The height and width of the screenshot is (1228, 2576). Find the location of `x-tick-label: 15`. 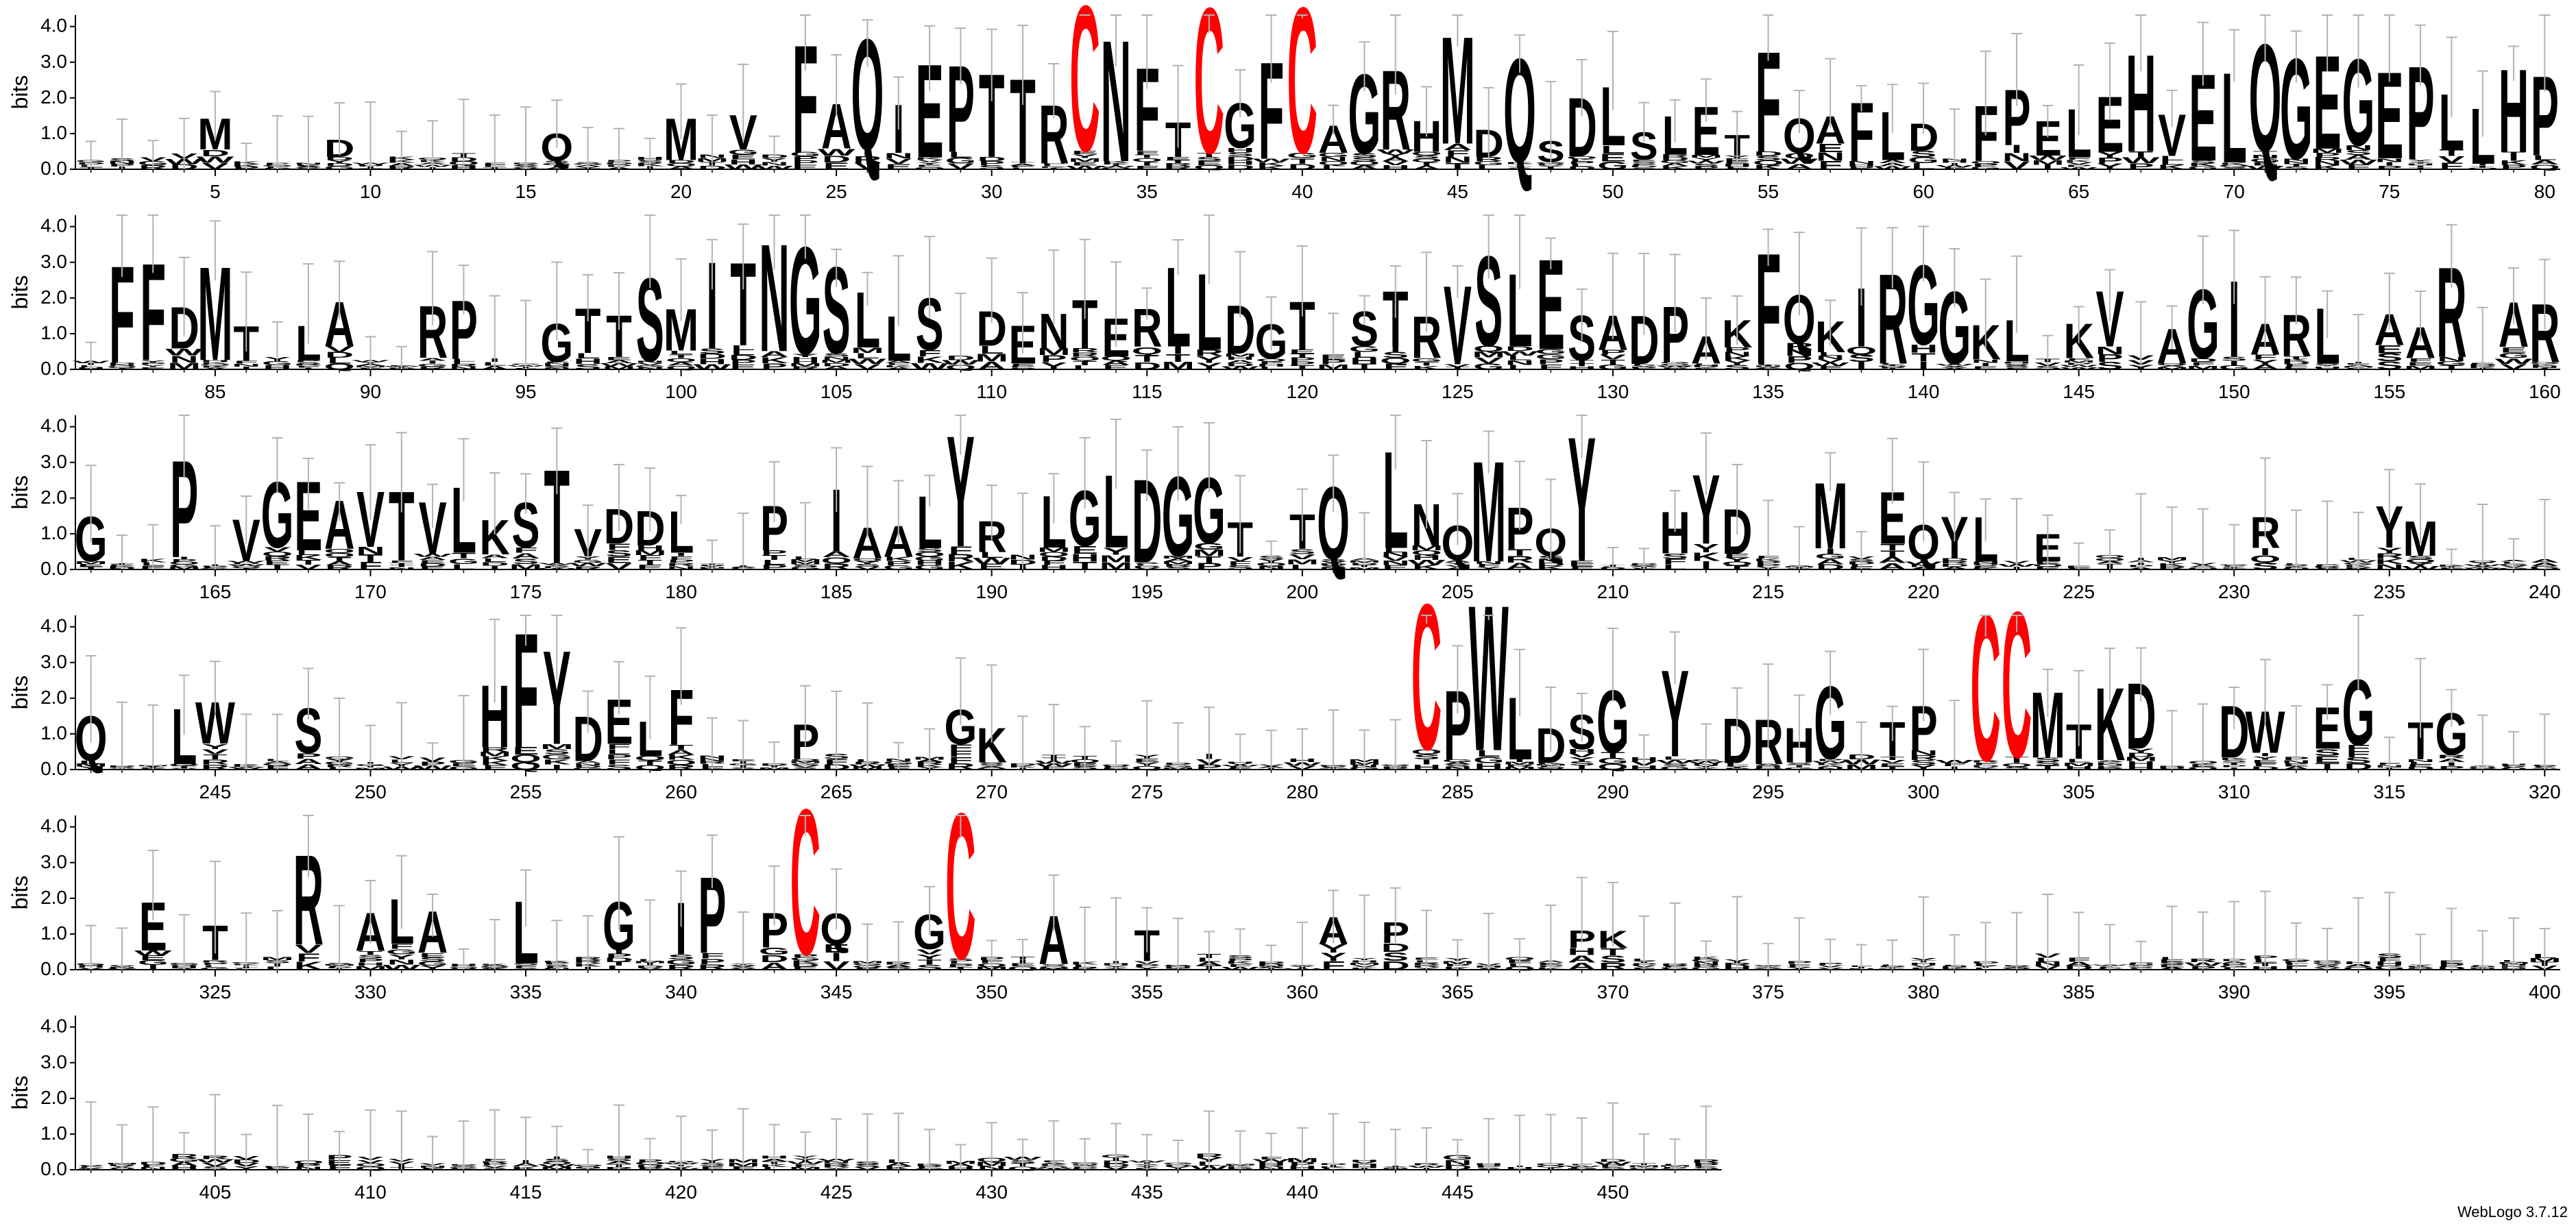

x-tick-label: 15 is located at coordinates (525, 191).